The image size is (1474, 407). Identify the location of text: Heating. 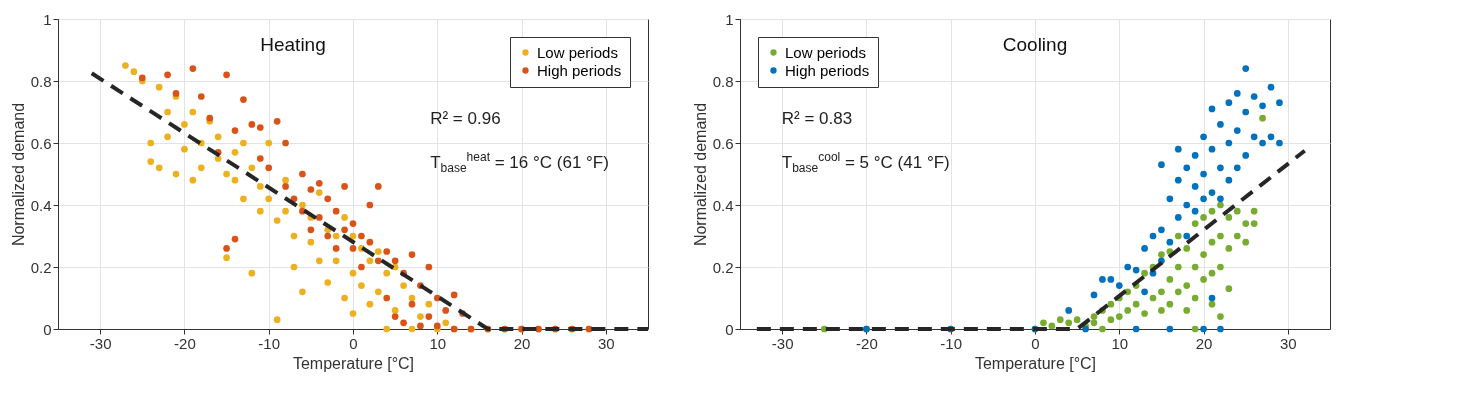
(293, 44).